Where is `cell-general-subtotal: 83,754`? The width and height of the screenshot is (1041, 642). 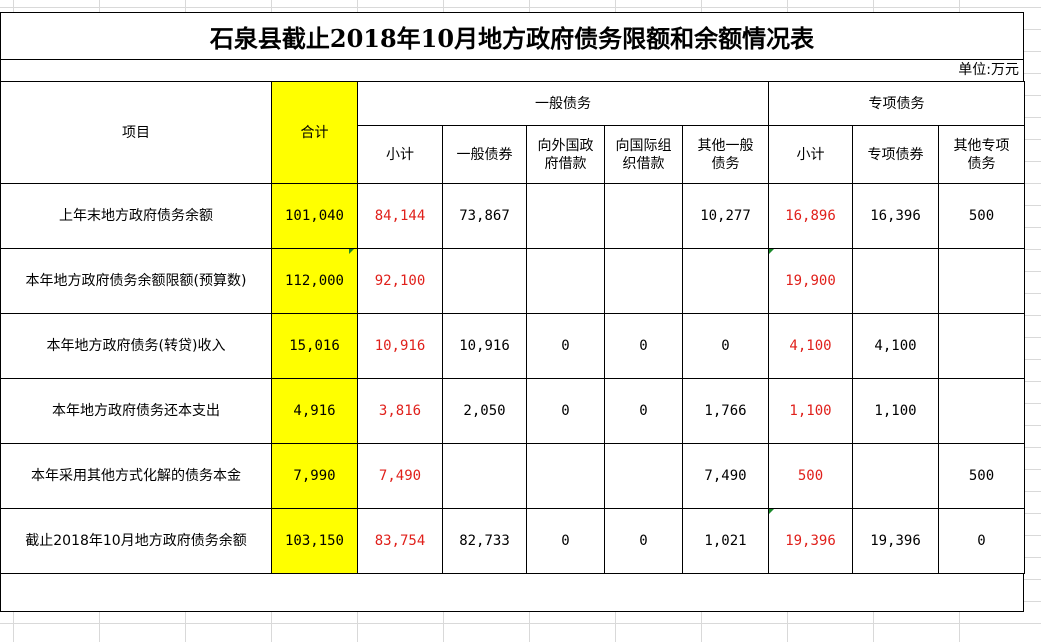
cell-general-subtotal: 83,754 is located at coordinates (400, 541).